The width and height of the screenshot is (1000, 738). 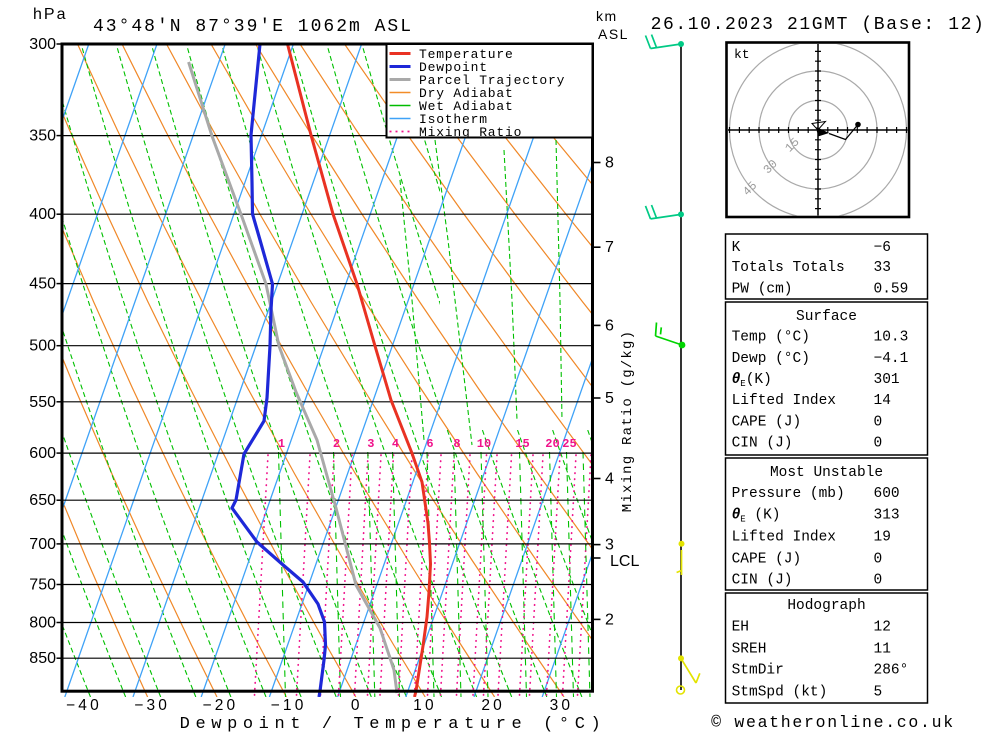 What do you see at coordinates (522, 444) in the screenshot?
I see `svg-text: 15` at bounding box center [522, 444].